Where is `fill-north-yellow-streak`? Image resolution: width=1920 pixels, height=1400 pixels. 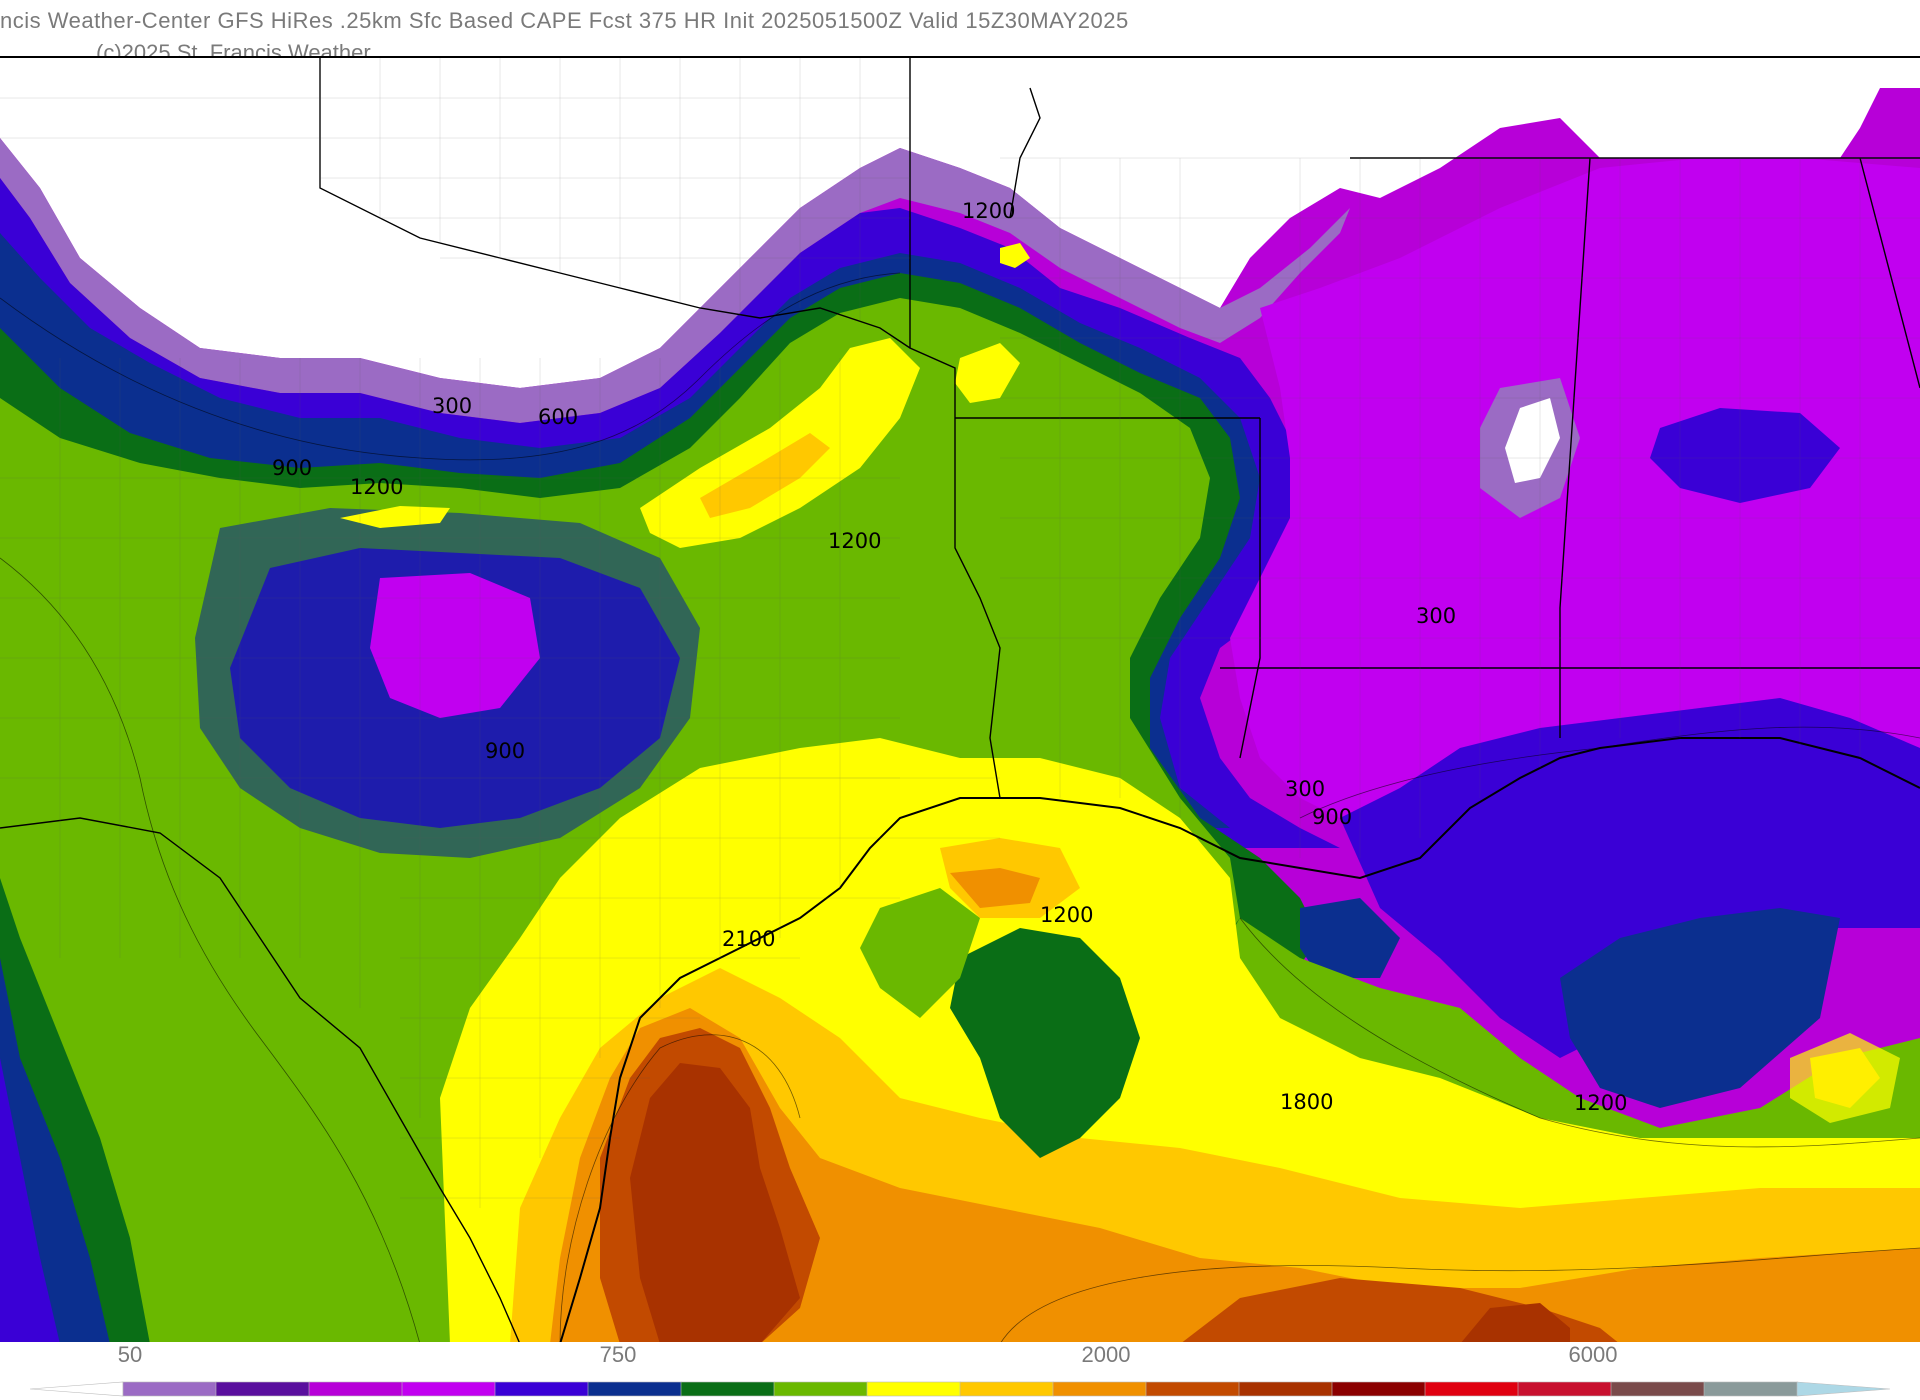 fill-north-yellow-streak is located at coordinates (395, 517).